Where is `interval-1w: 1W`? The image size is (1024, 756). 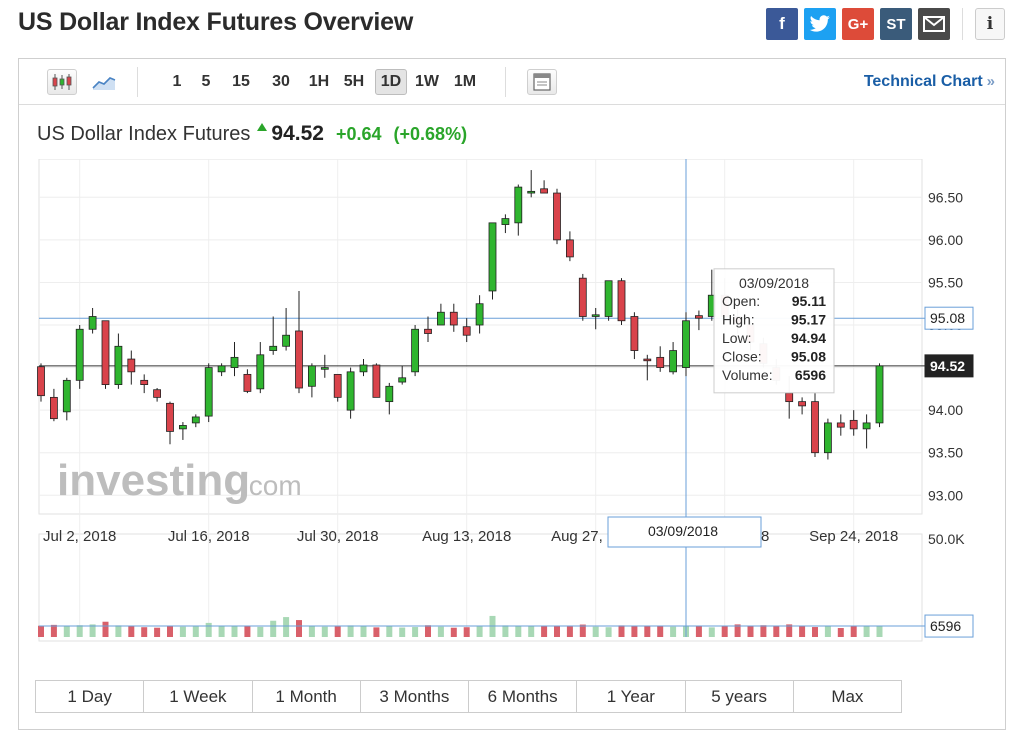 interval-1w: 1W is located at coordinates (427, 81).